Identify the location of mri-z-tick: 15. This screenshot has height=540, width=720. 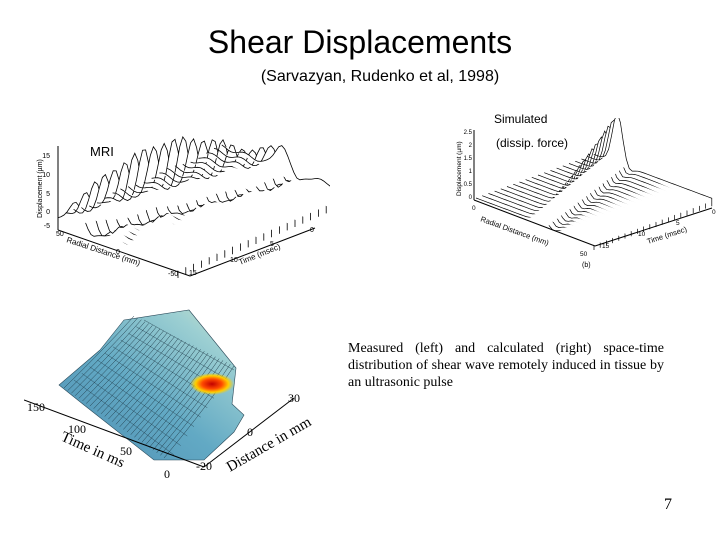
(46, 156).